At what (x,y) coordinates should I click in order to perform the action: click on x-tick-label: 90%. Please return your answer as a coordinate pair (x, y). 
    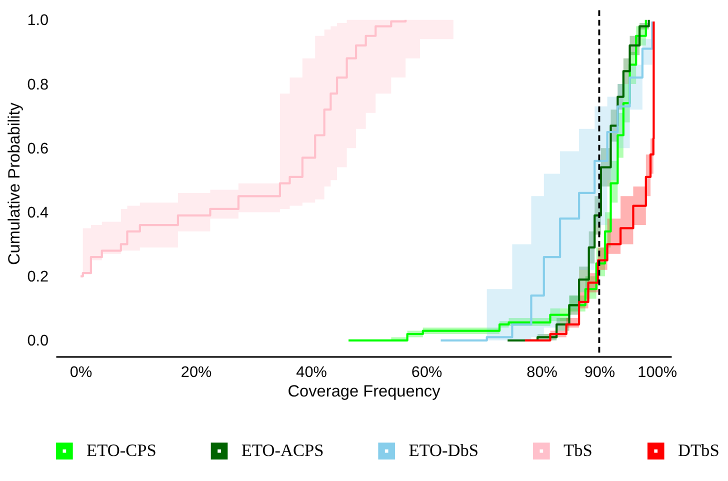
    Looking at the image, I should click on (600, 373).